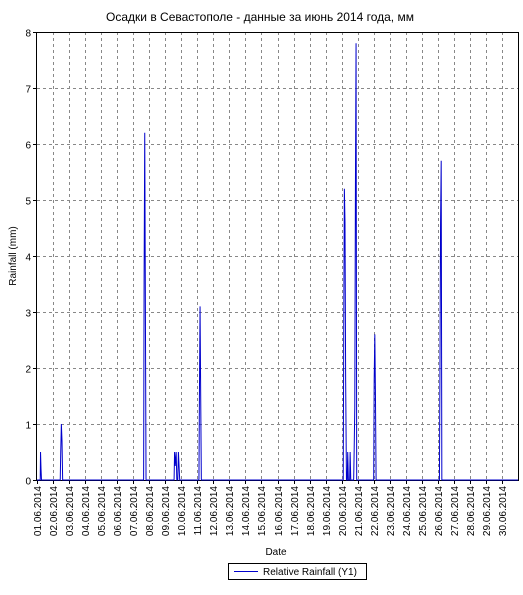 This screenshot has width=523, height=595. What do you see at coordinates (276, 552) in the screenshot?
I see `x-axis-label: Date` at bounding box center [276, 552].